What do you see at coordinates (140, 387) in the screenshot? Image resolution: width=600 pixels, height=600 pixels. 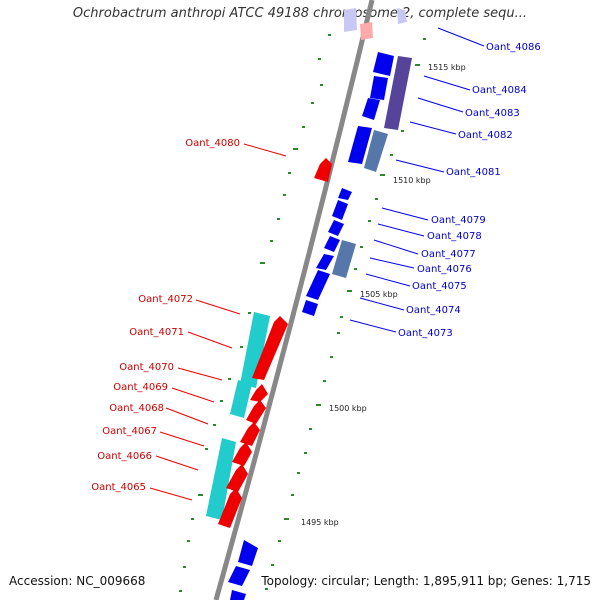 I see `gene-label: Oant_4069` at bounding box center [140, 387].